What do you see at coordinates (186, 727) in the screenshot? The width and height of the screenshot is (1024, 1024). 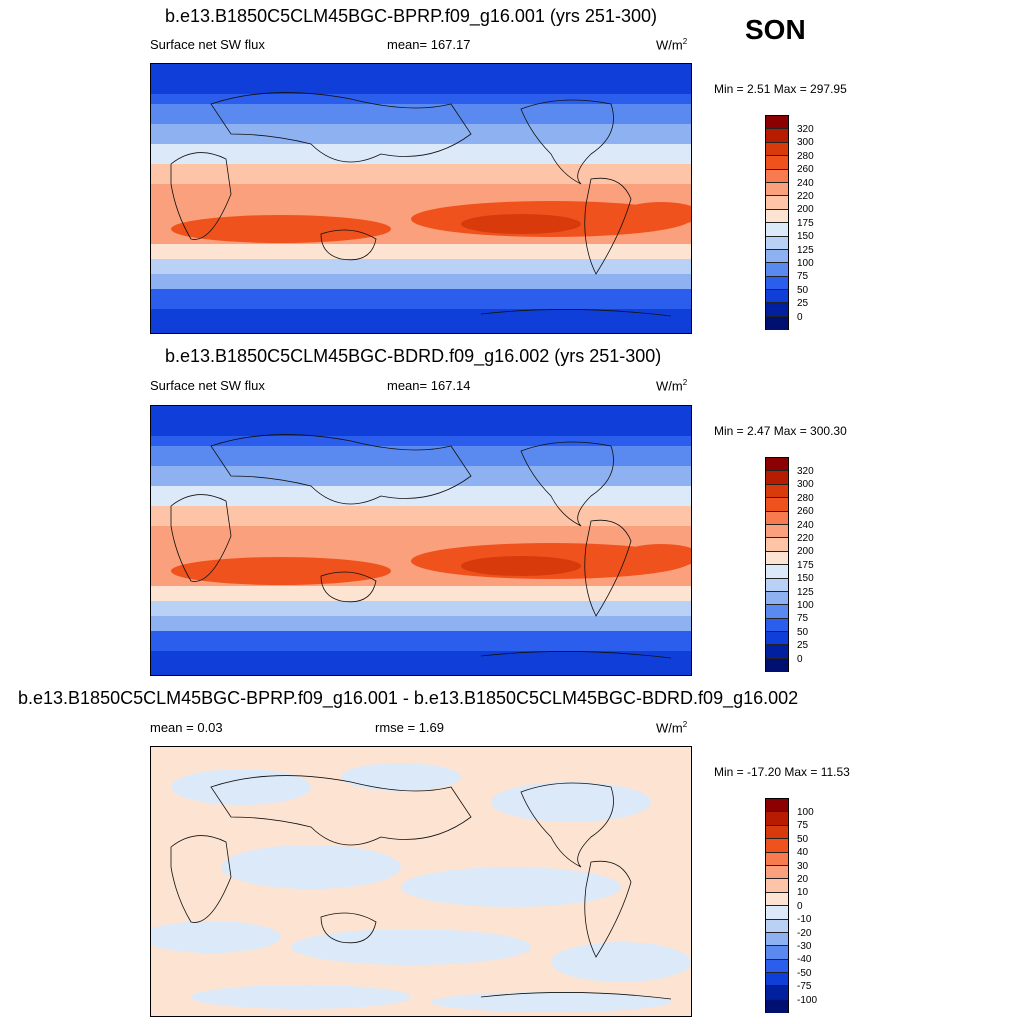 I see `panel-left-label: mean = 0.03` at bounding box center [186, 727].